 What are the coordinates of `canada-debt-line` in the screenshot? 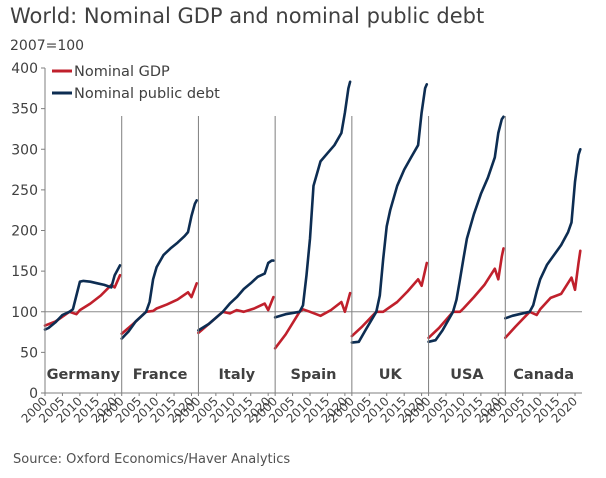 It's located at (542, 234).